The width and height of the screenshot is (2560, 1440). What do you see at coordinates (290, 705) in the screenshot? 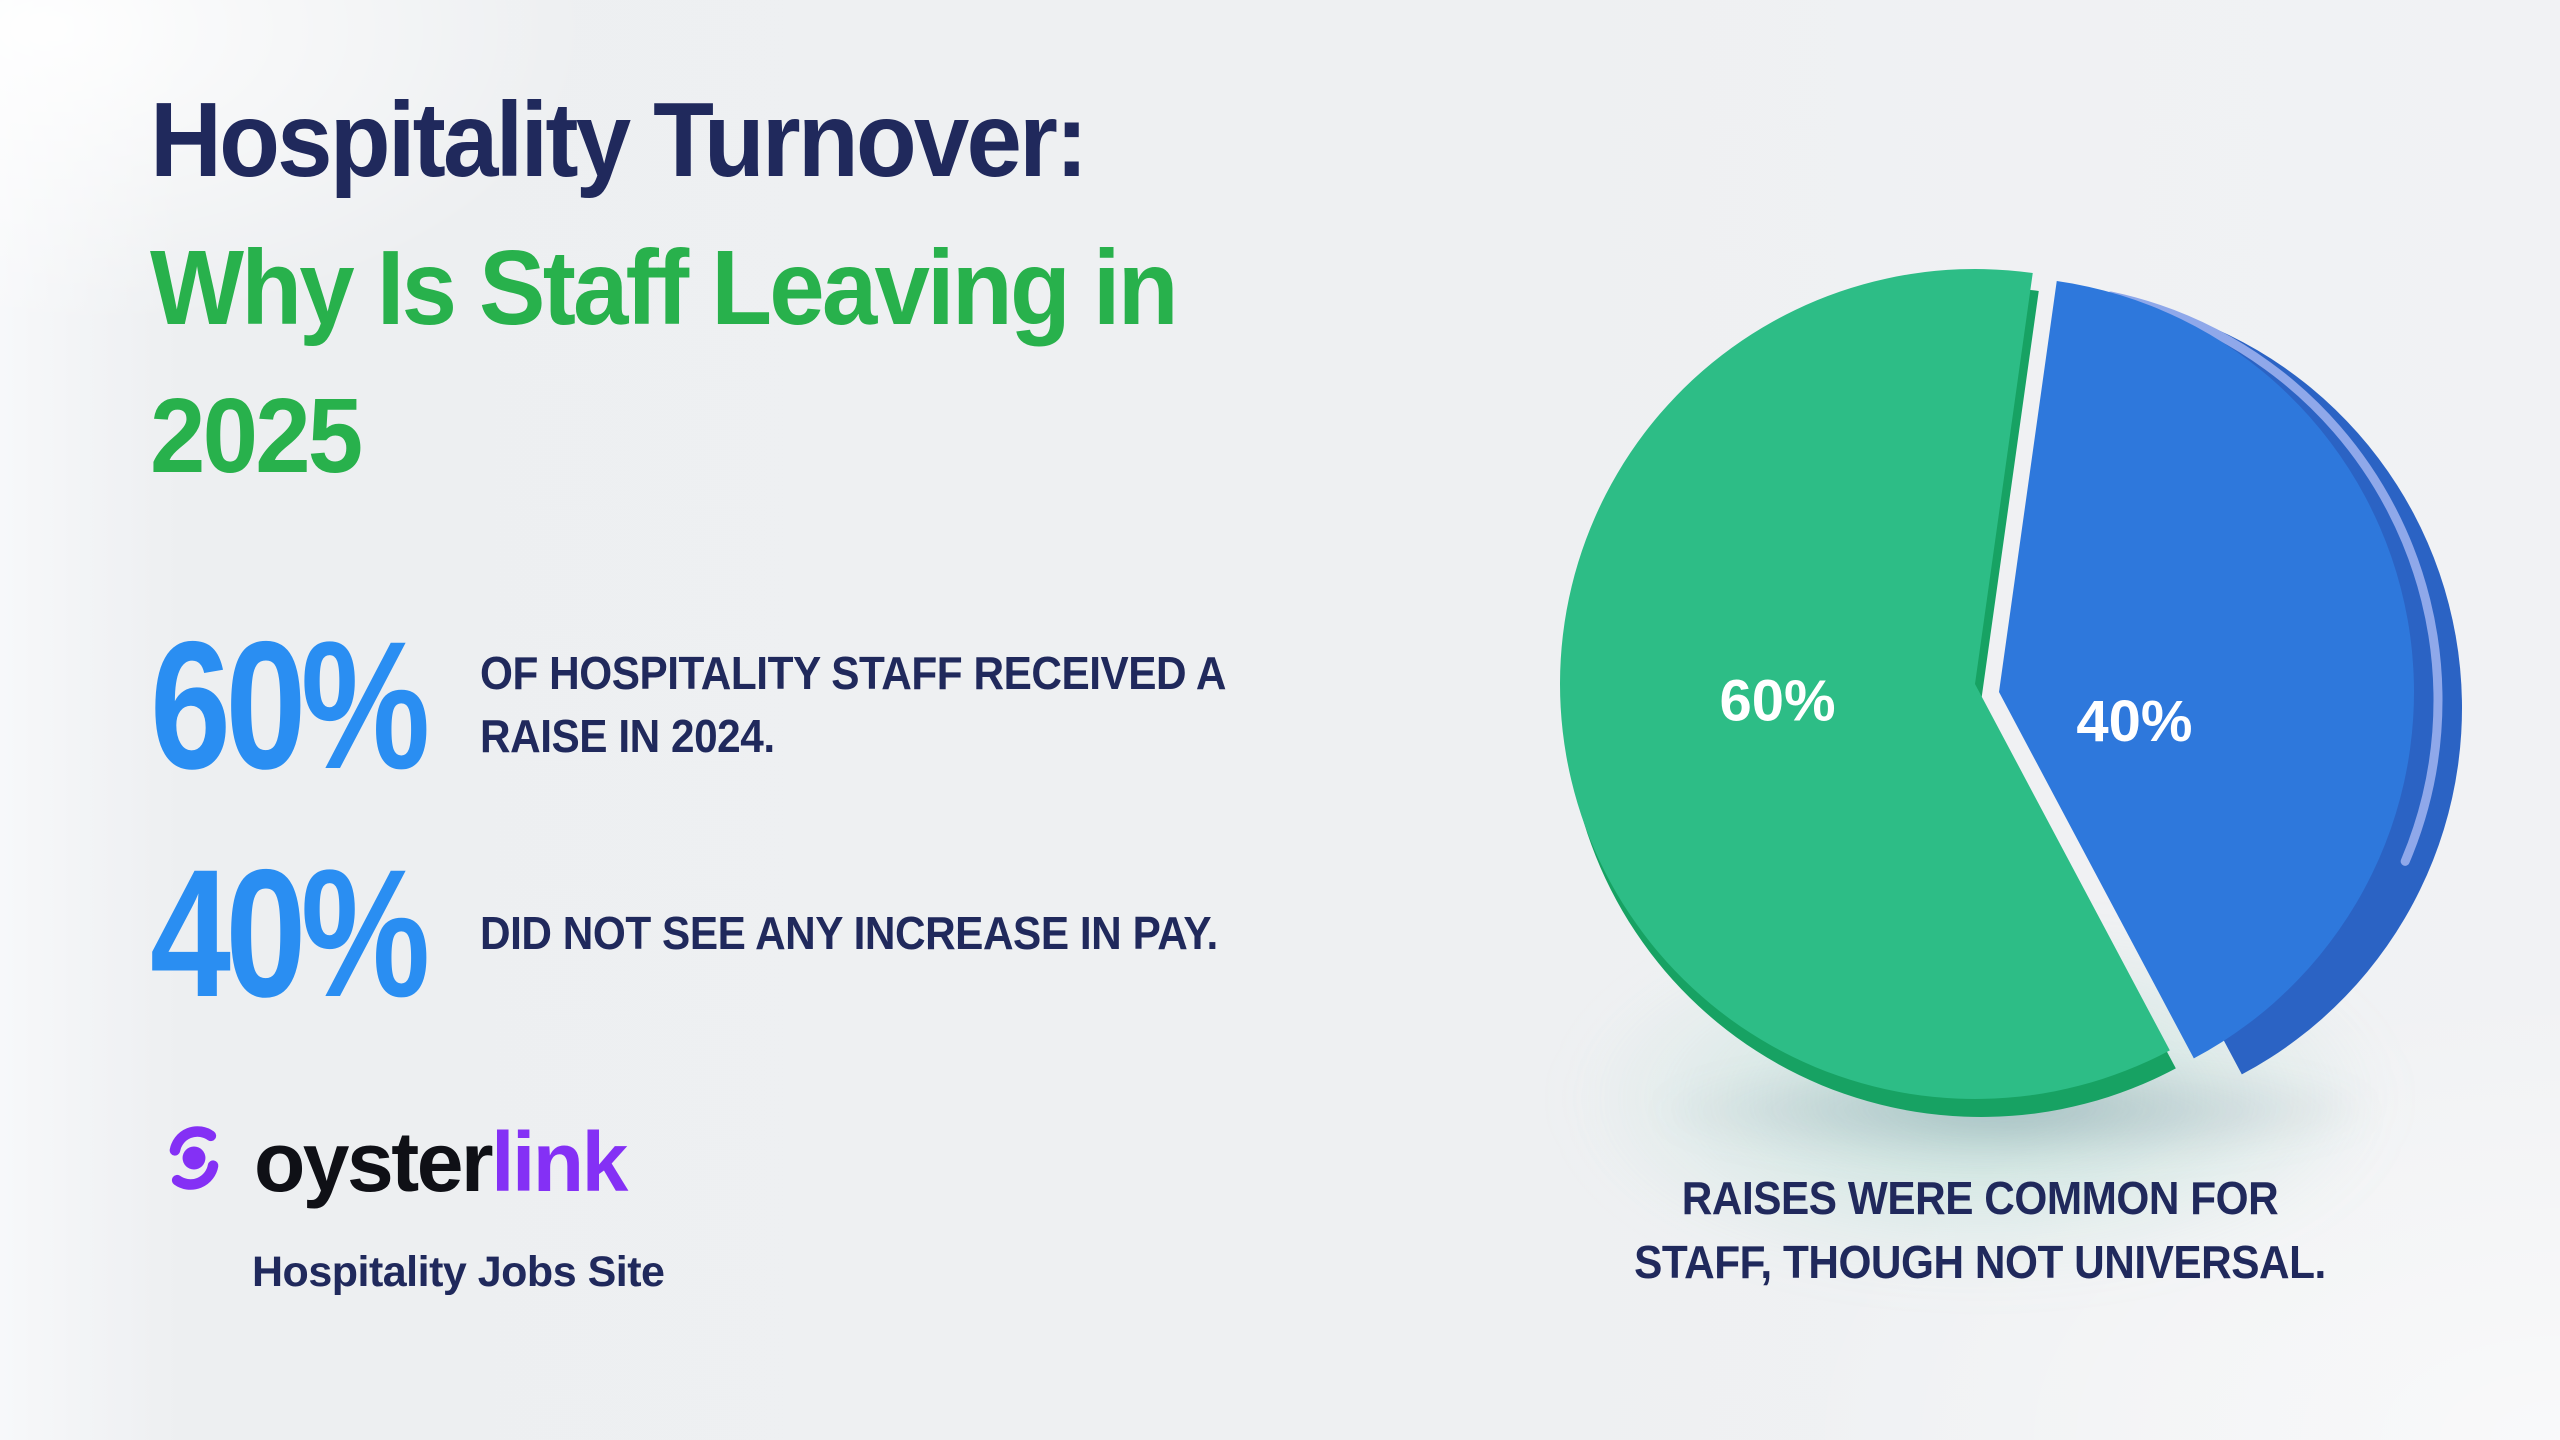
I see `stat-value-60: 60%` at bounding box center [290, 705].